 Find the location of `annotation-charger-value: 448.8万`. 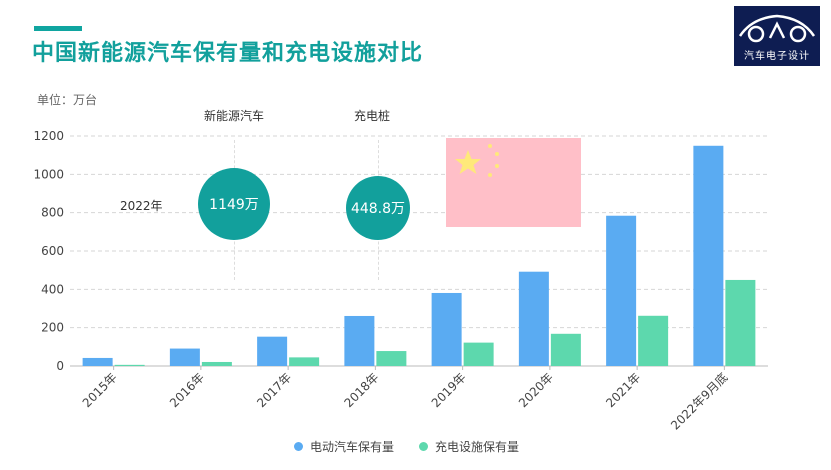

annotation-charger-value: 448.8万 is located at coordinates (378, 209).